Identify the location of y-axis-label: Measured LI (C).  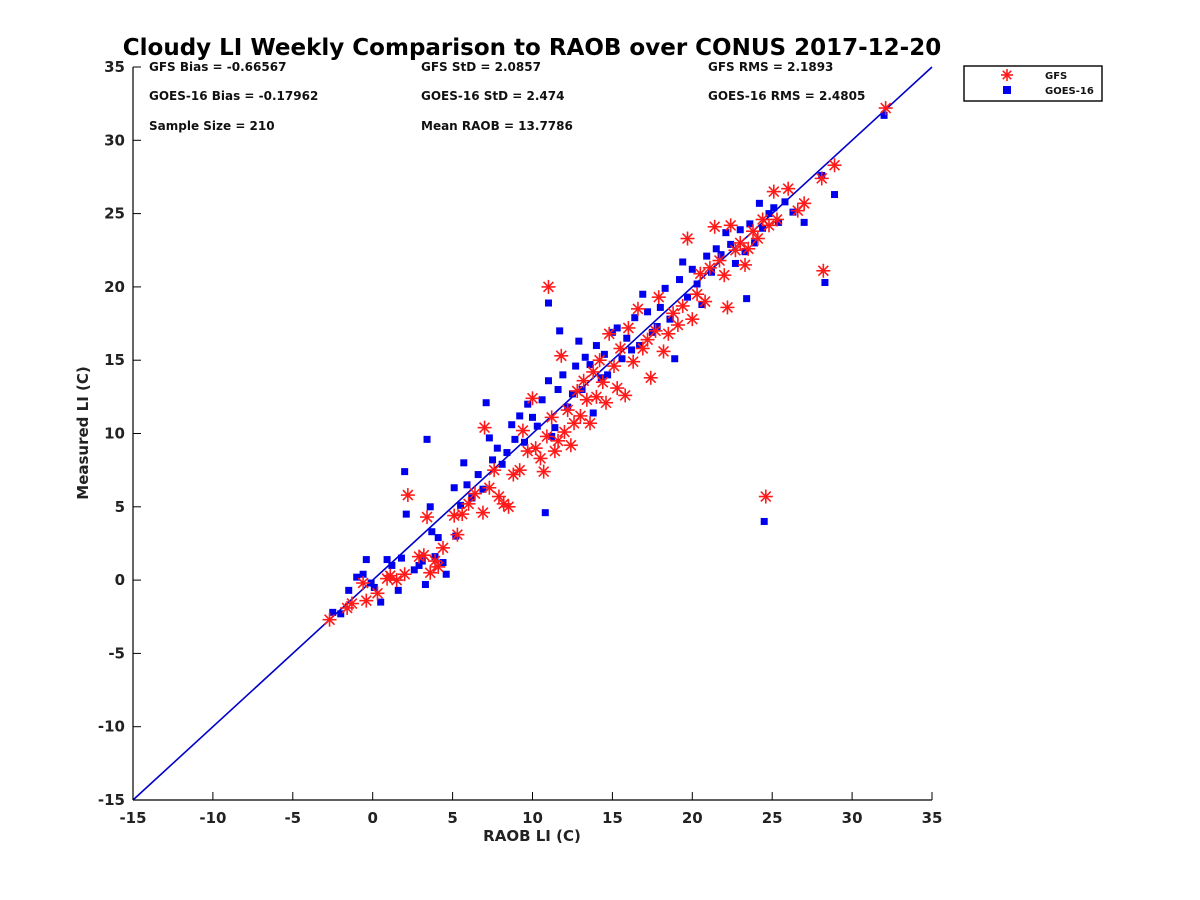
(83, 432).